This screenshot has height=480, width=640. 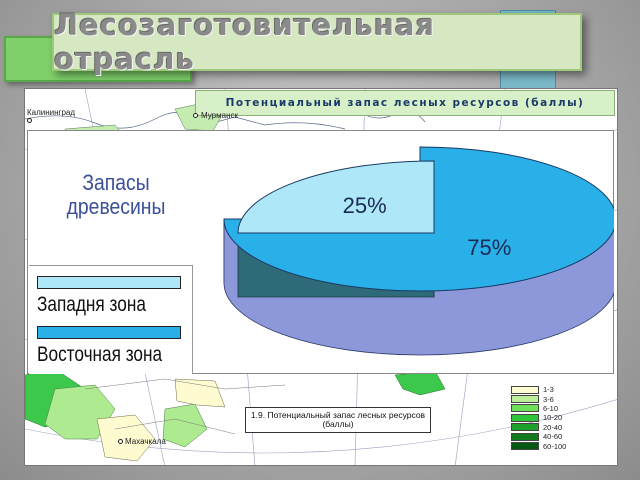 I want to click on legend-label-west: Западня зона, so click(x=91, y=304).